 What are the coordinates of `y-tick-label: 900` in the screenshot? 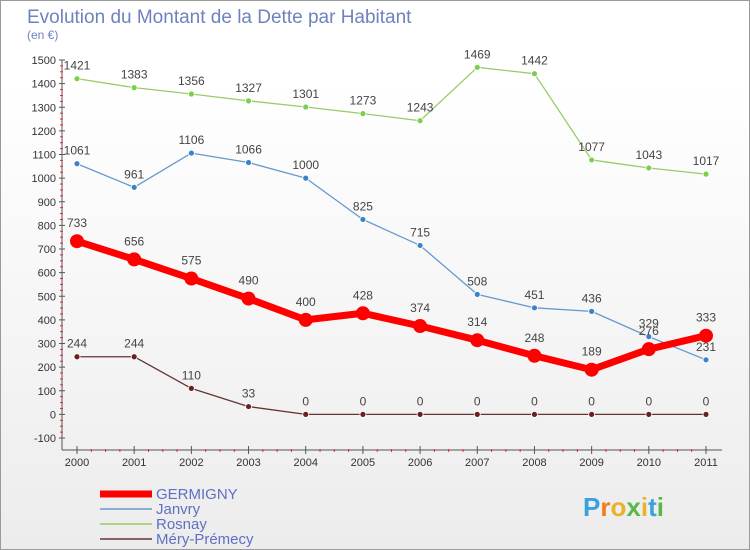 It's located at (47, 203).